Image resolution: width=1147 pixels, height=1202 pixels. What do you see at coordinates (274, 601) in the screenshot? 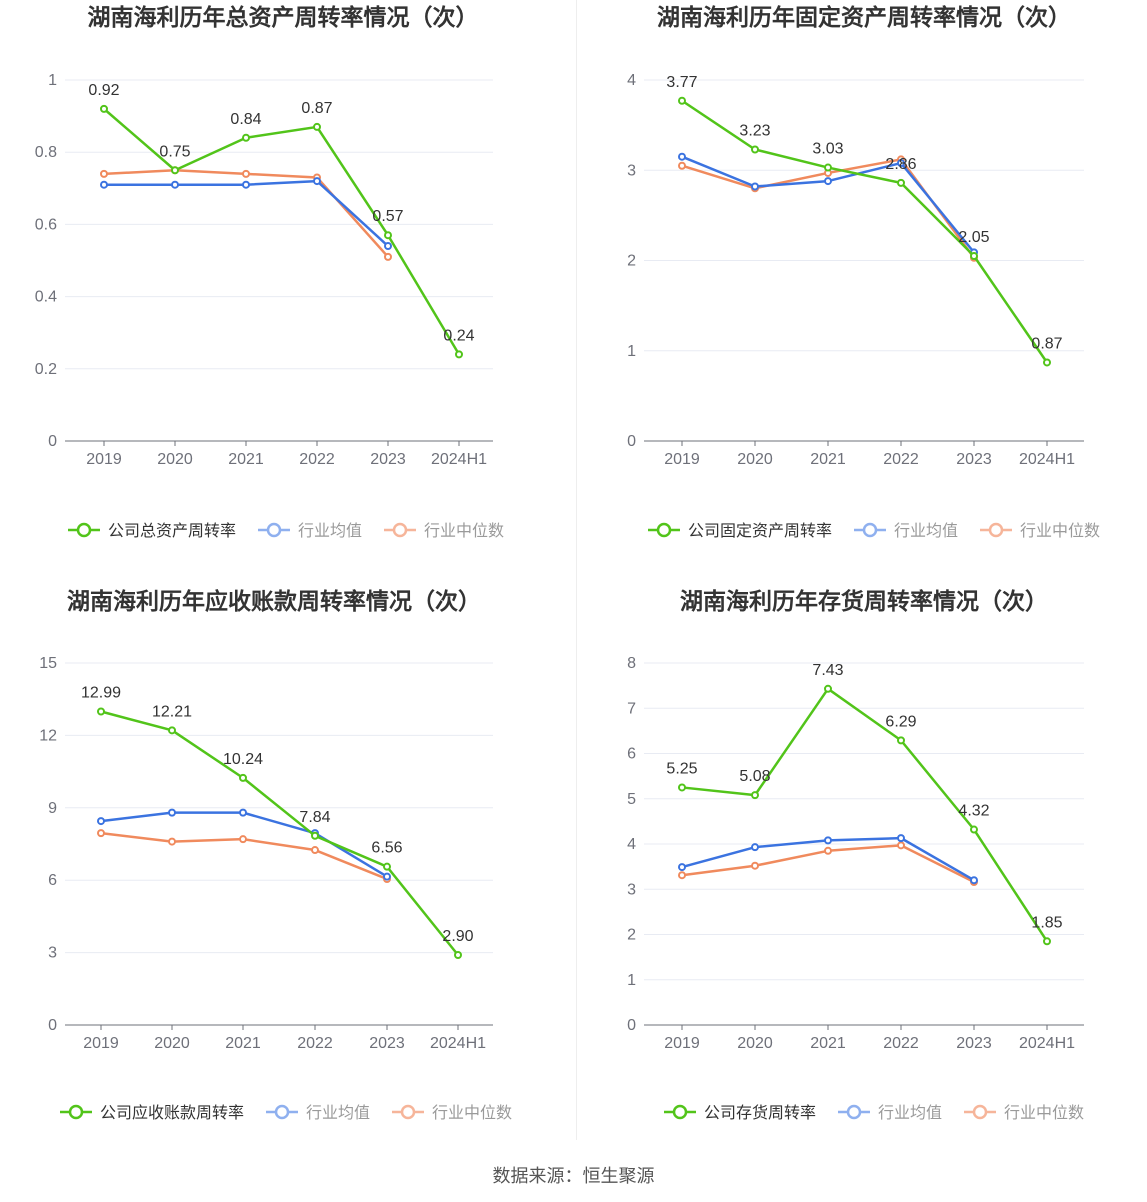
I see `chart-title: 湖南海利历年应收账款周转率情况（次）` at bounding box center [274, 601].